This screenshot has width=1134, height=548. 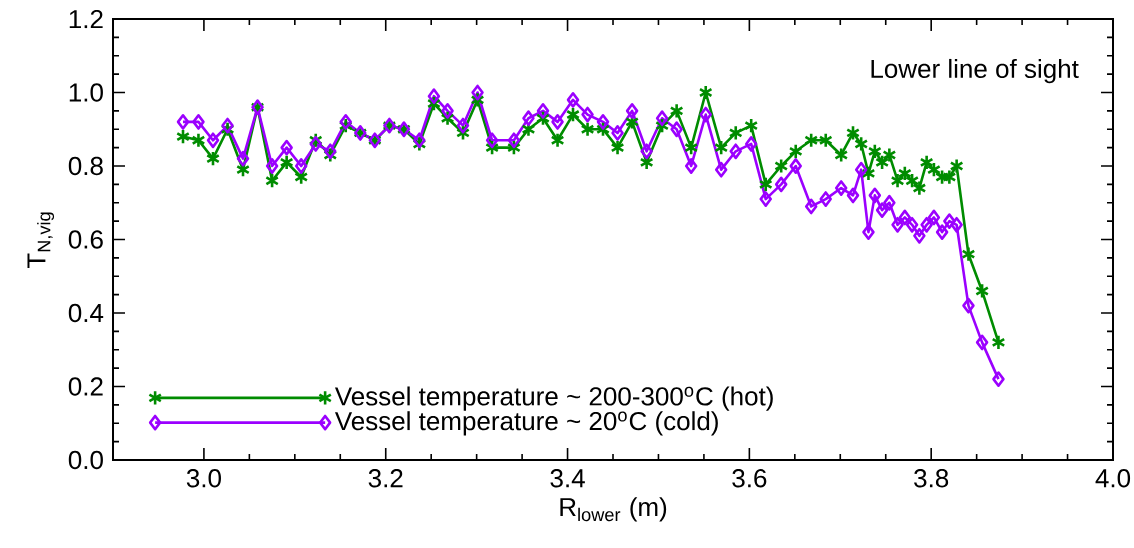 What do you see at coordinates (385, 478) in the screenshot?
I see `x-tick-label: 3.2` at bounding box center [385, 478].